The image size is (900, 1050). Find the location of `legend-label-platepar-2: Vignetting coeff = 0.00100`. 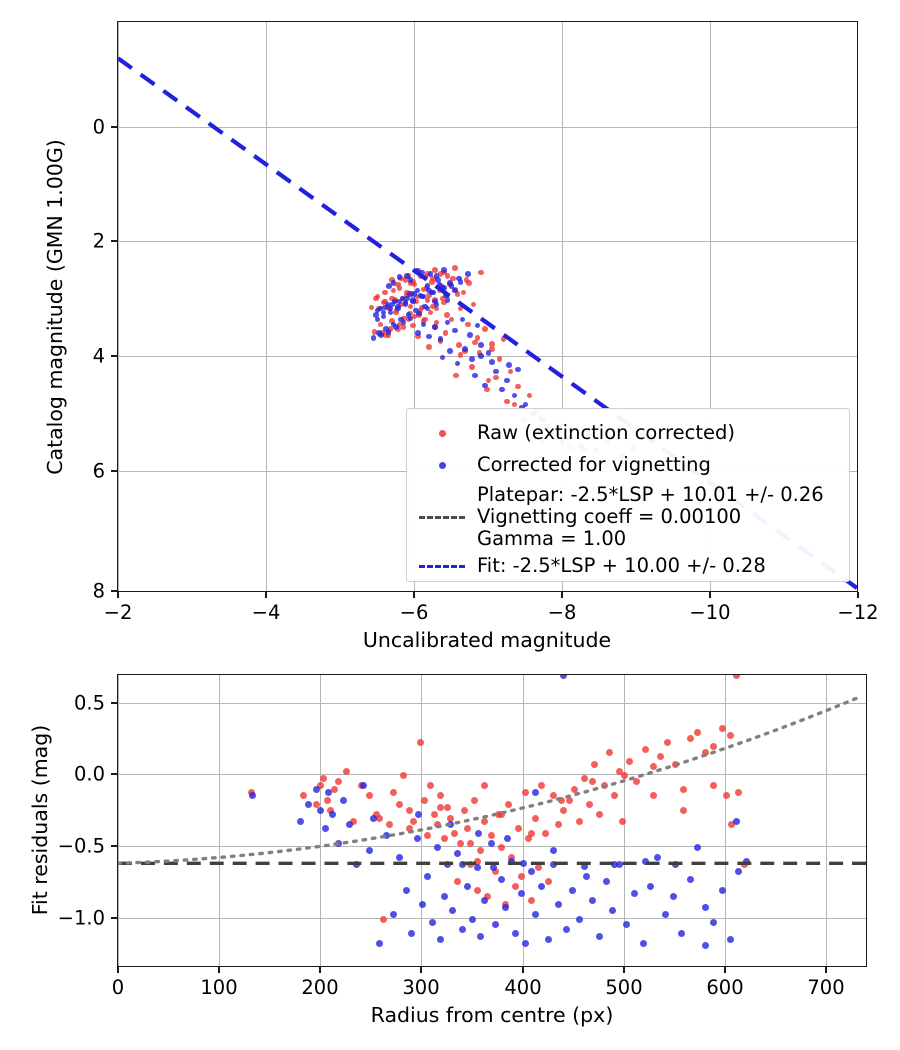

legend-label-platepar-2: Vignetting coeff = 0.00100 is located at coordinates (609, 517).